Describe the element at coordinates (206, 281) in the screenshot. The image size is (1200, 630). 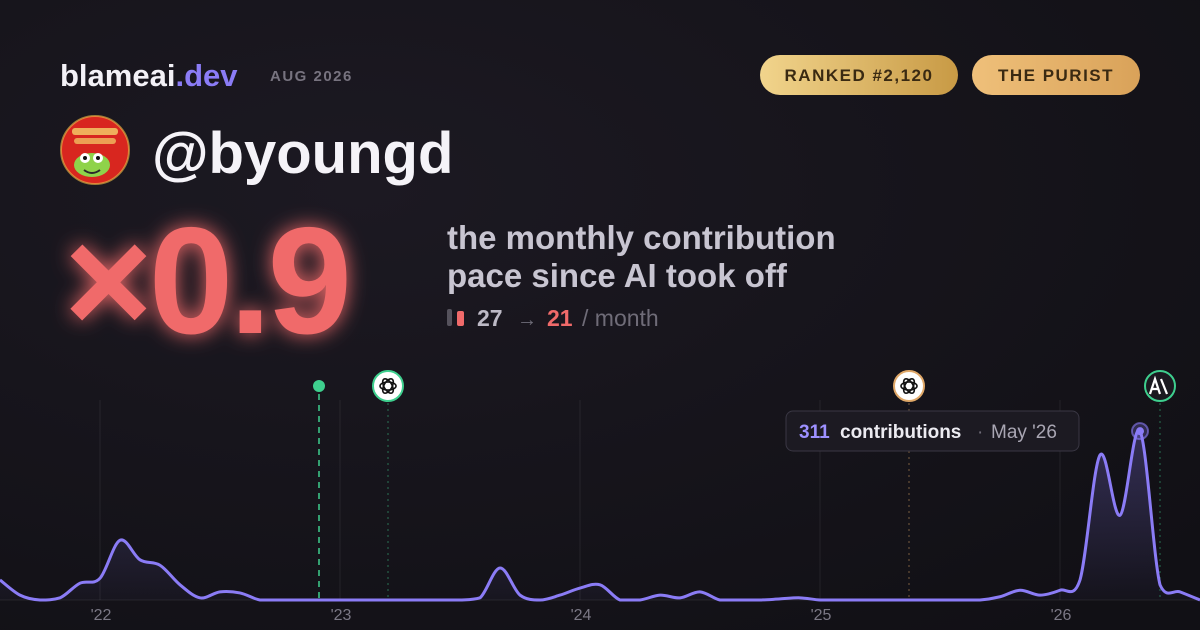
I see `multiplier: ×0.9` at that location.